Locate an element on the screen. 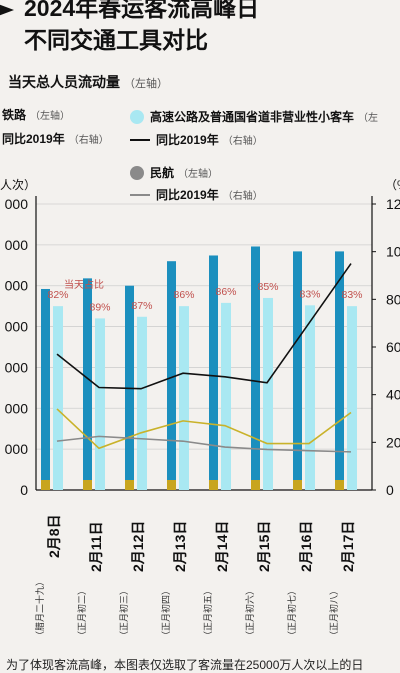 Image resolution: width=400 pixels, height=673 pixels. x-label-group: 2月11日 （正月初二） is located at coordinates (90, 580).